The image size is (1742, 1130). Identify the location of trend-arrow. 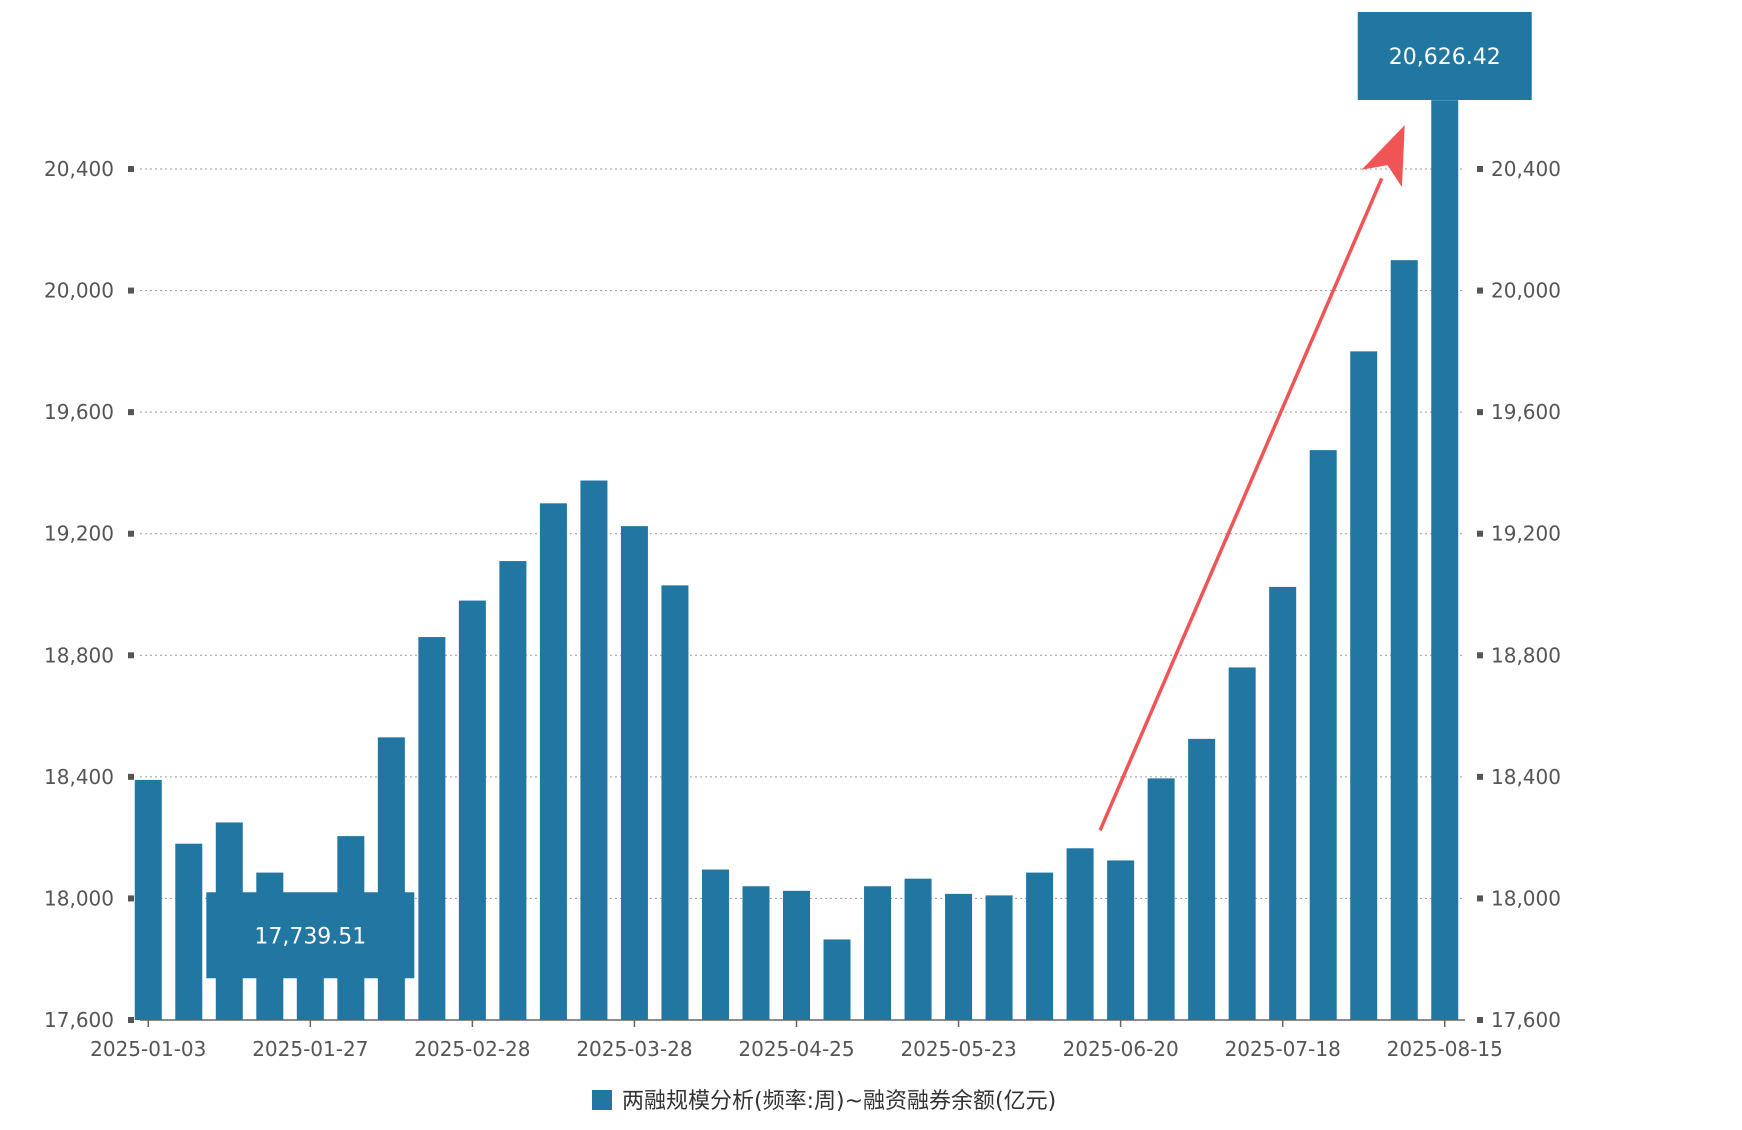
(1251, 478).